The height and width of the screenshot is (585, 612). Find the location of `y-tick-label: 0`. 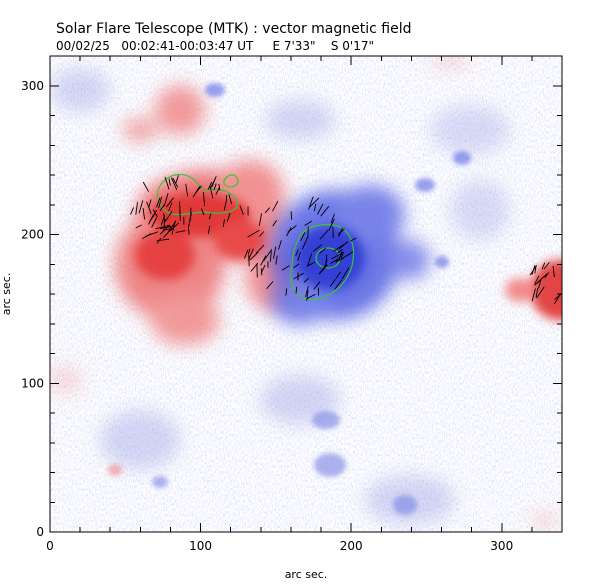

y-tick-label: 0 is located at coordinates (40, 532).